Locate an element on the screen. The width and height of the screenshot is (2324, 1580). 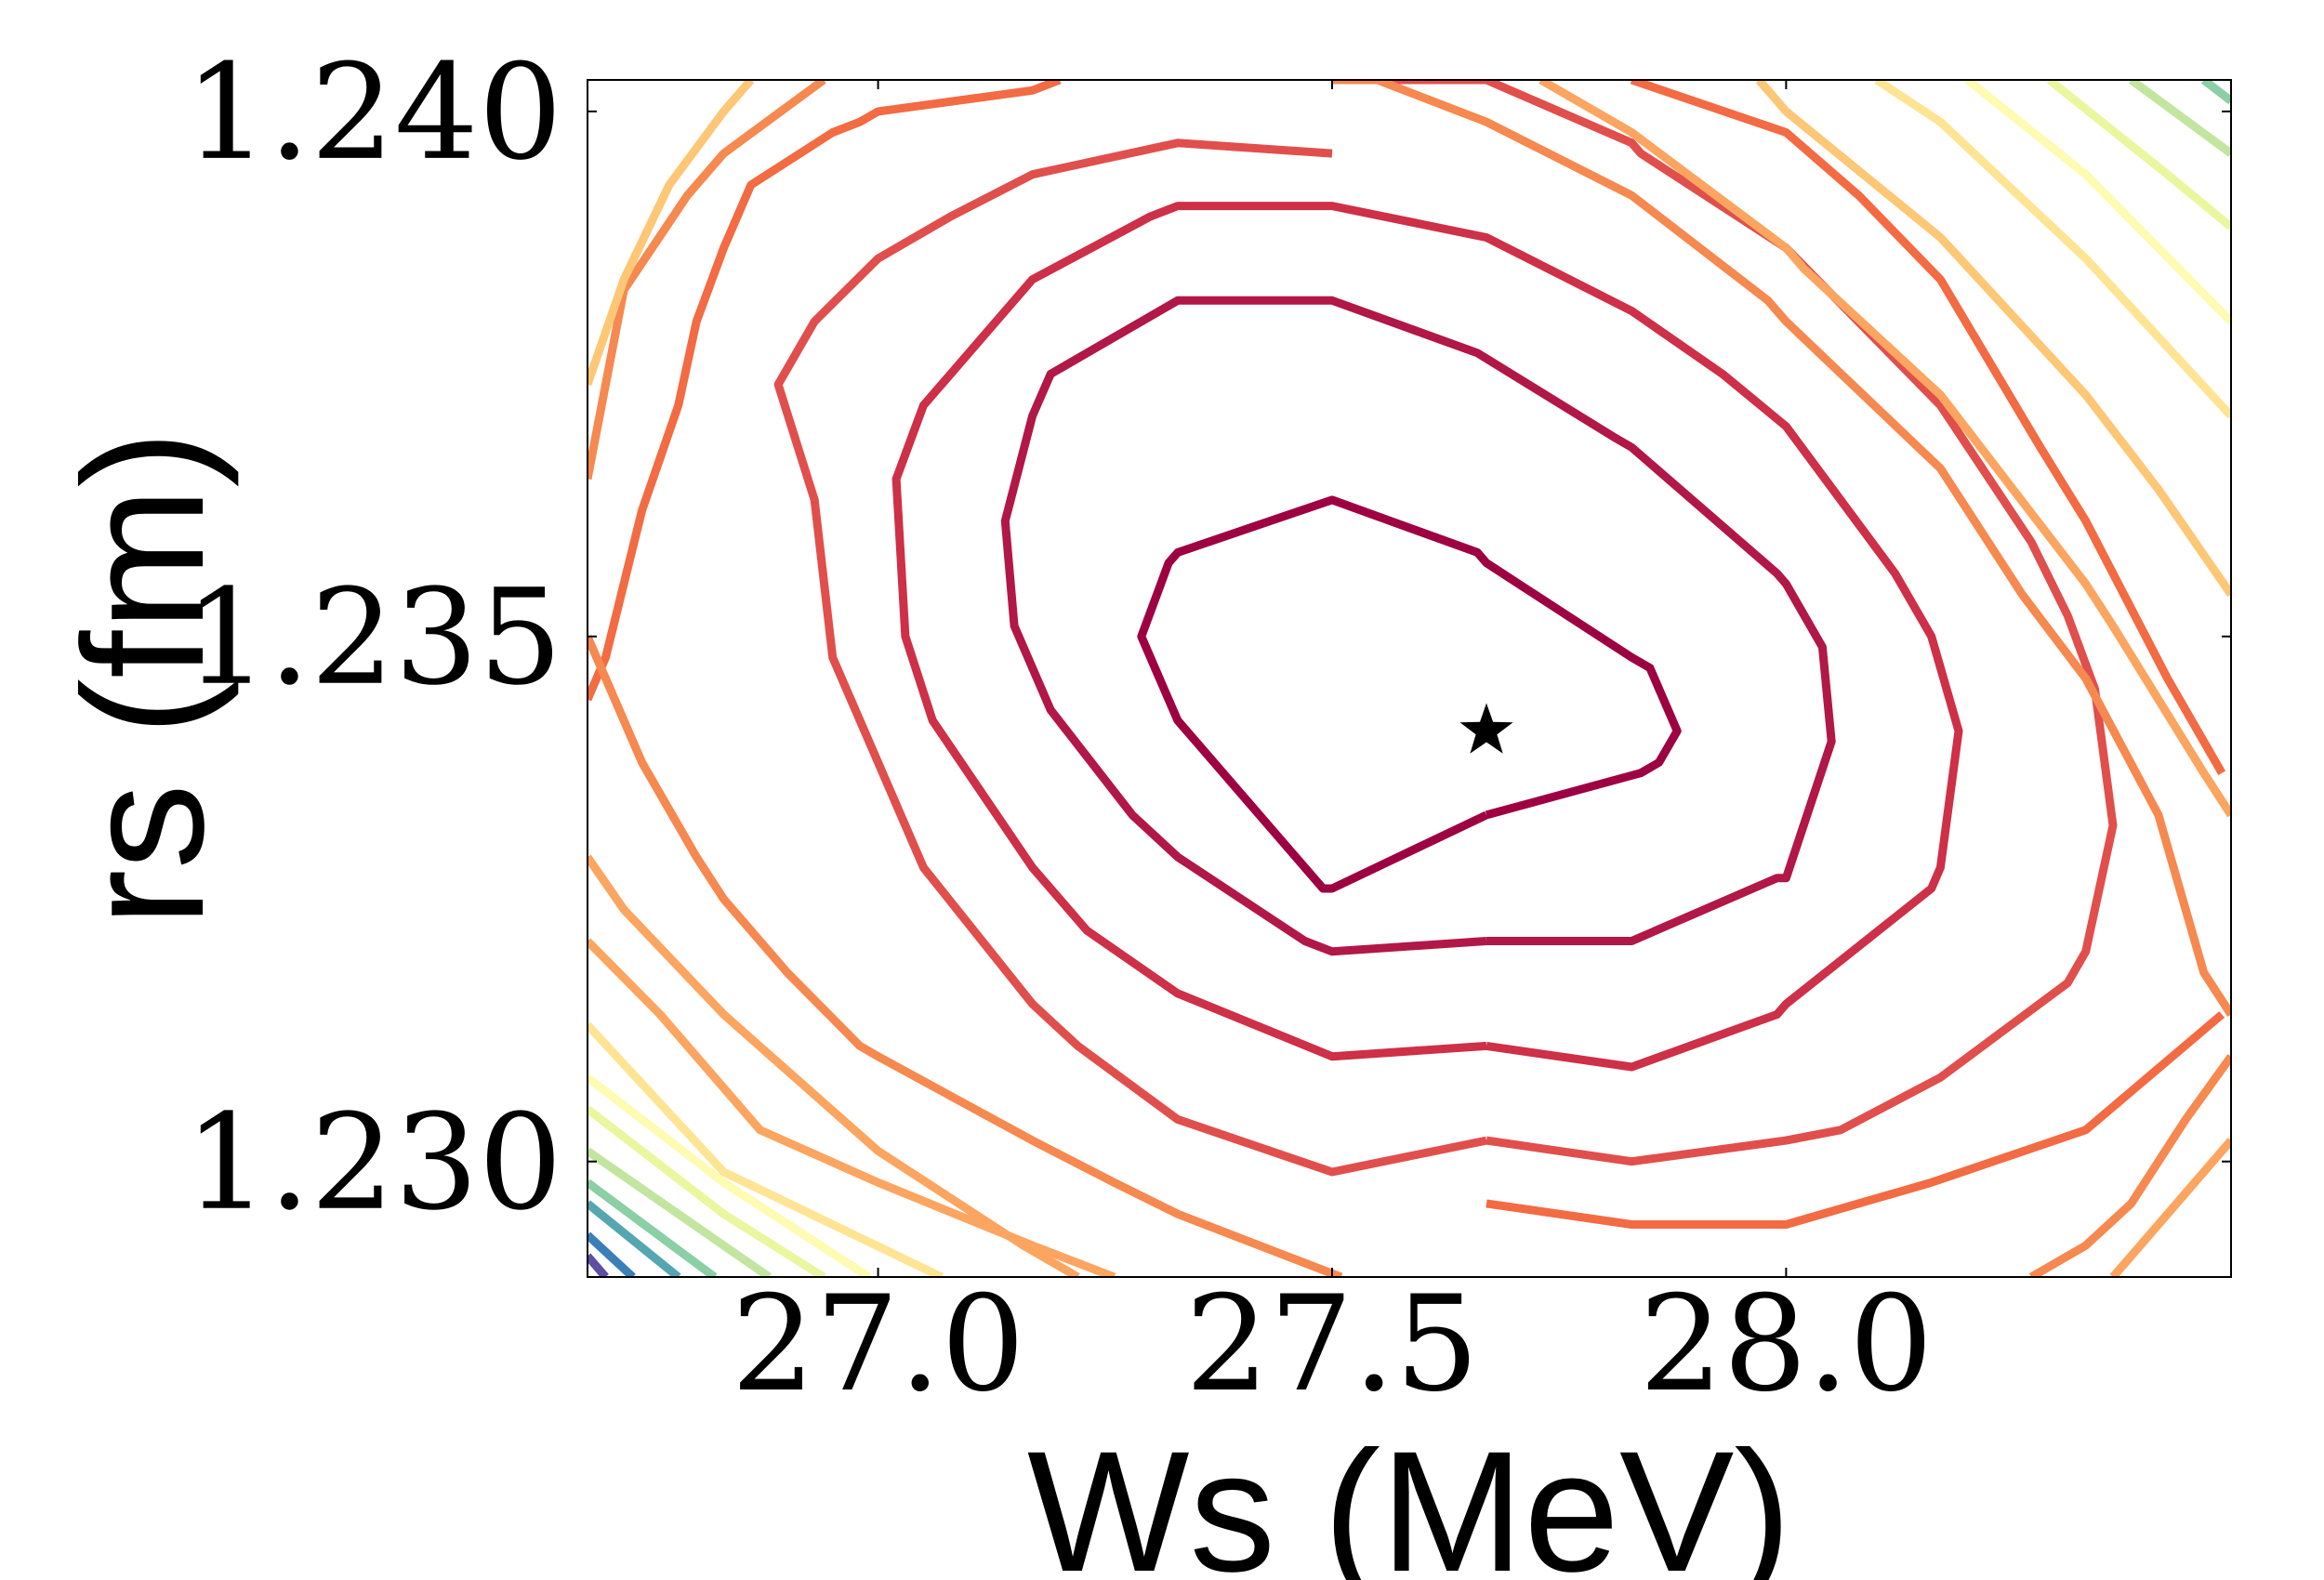
x-tick-label: 27.5 is located at coordinates (1332, 1344).